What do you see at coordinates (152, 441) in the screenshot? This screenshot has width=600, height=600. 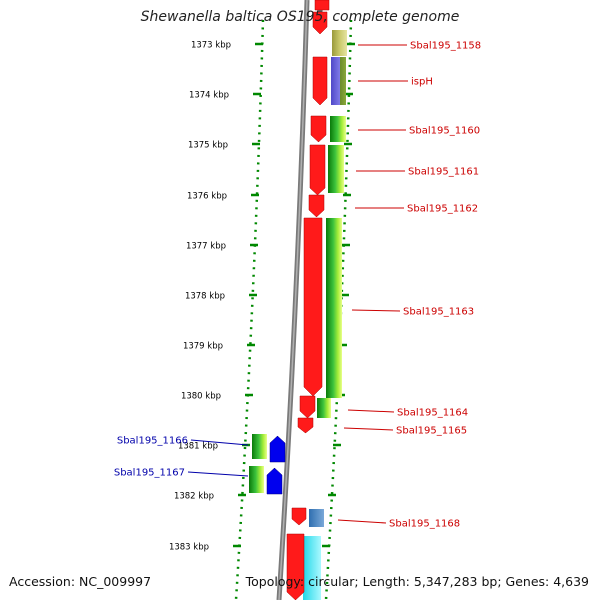 I see `gene-label-sbal195-1166: Sbal195_1166` at bounding box center [152, 441].